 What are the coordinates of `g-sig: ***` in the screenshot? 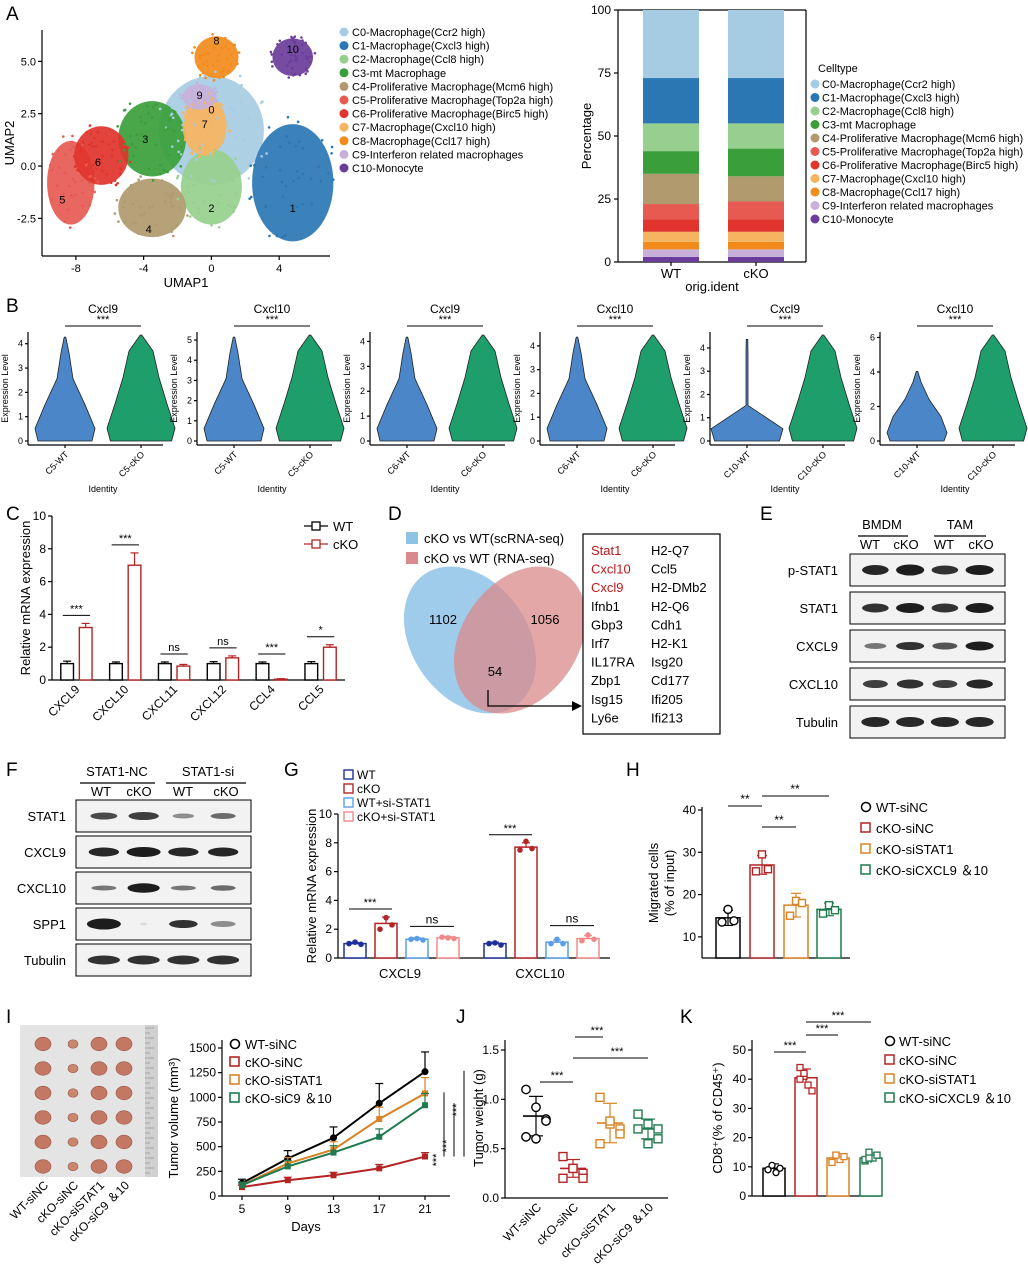 It's located at (371, 903).